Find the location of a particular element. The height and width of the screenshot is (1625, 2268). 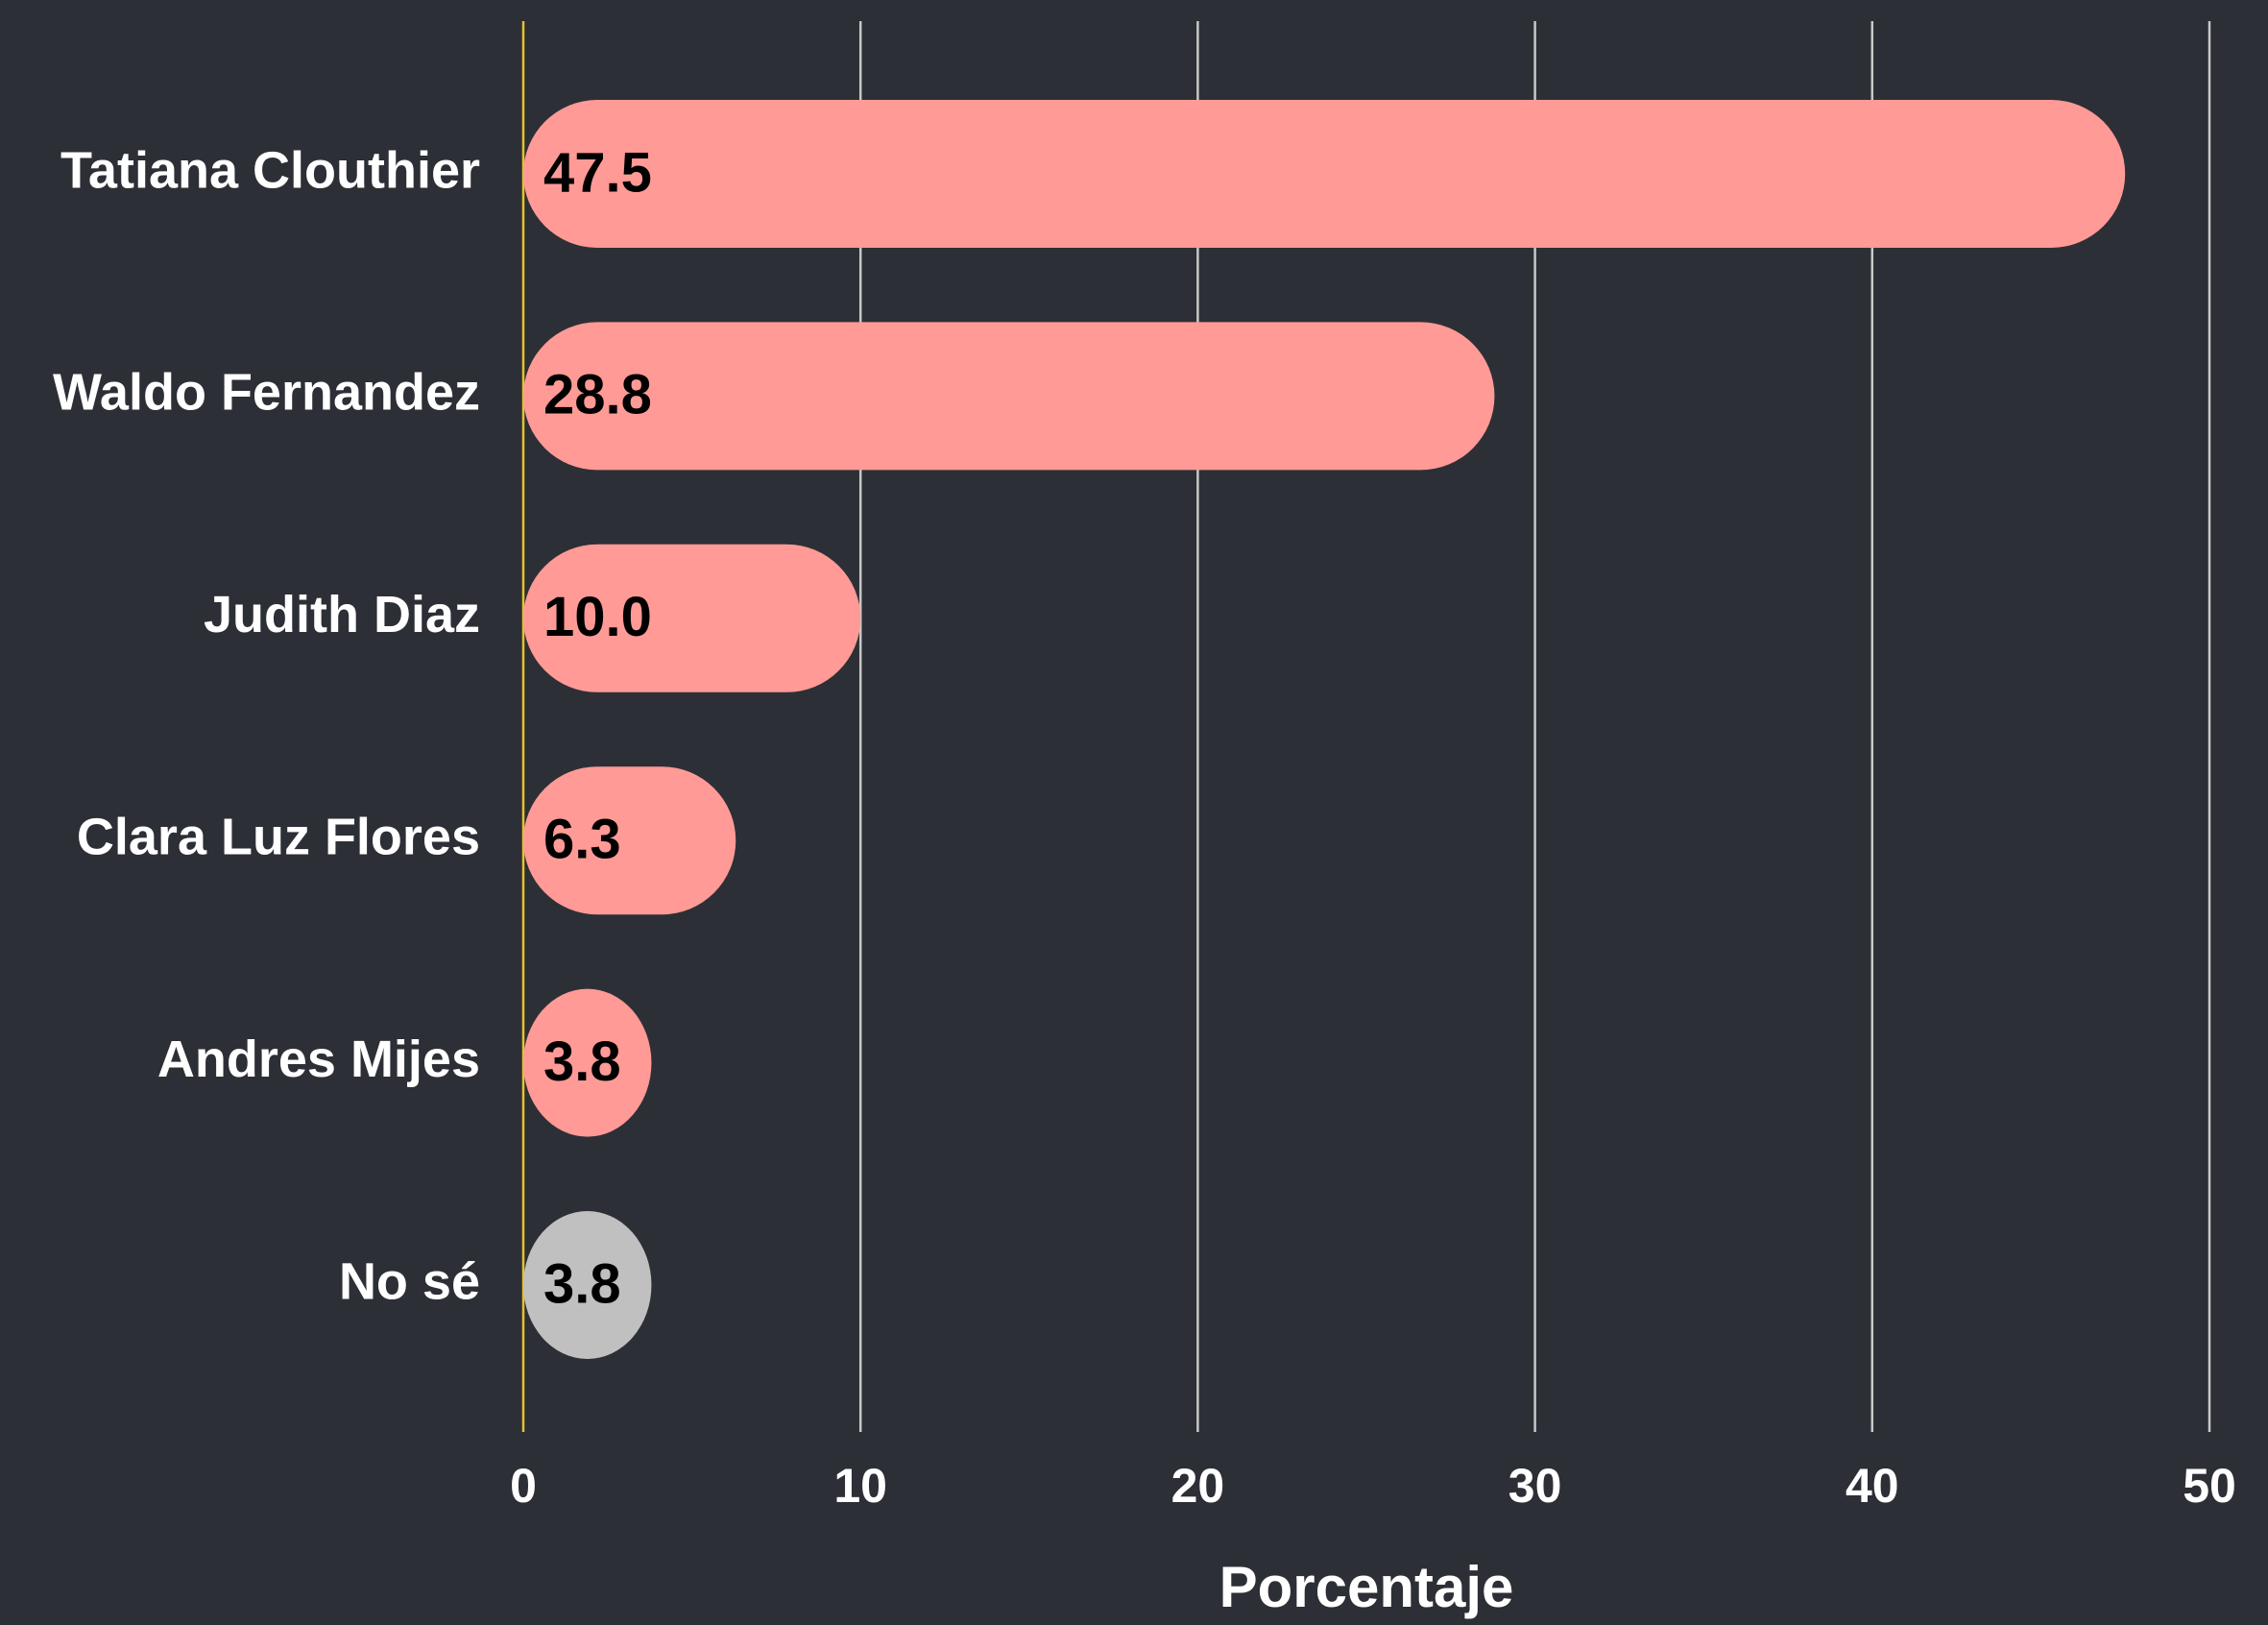

category-label: Waldo Fernandez is located at coordinates (266, 393).